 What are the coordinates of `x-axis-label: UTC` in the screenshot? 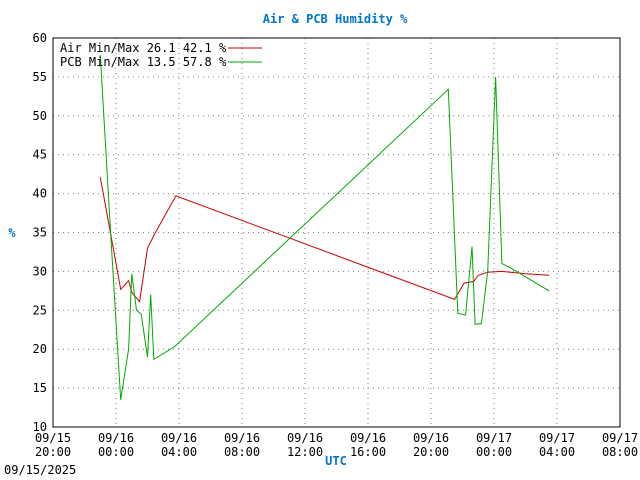 It's located at (336, 461).